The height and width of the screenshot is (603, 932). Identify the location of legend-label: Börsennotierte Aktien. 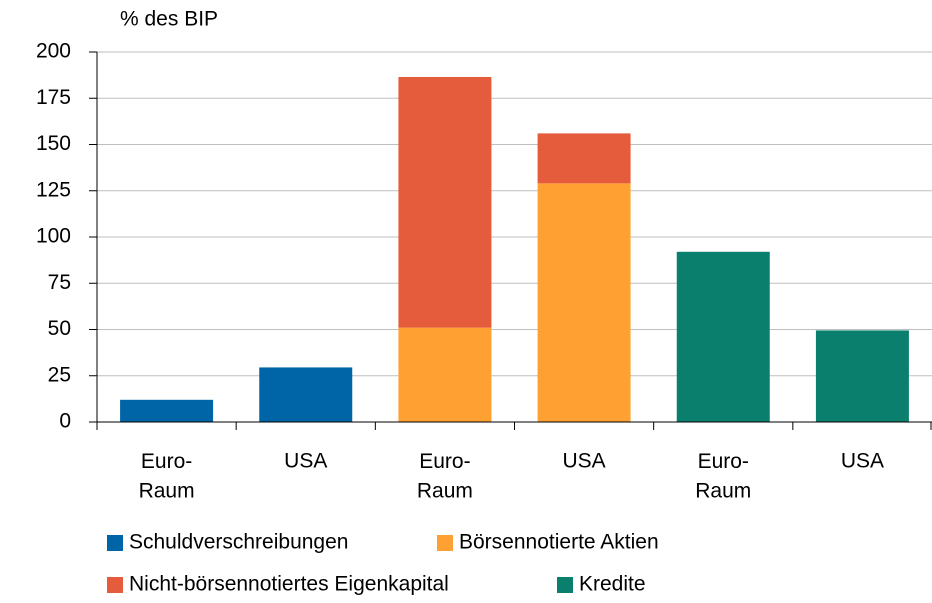
(559, 542).